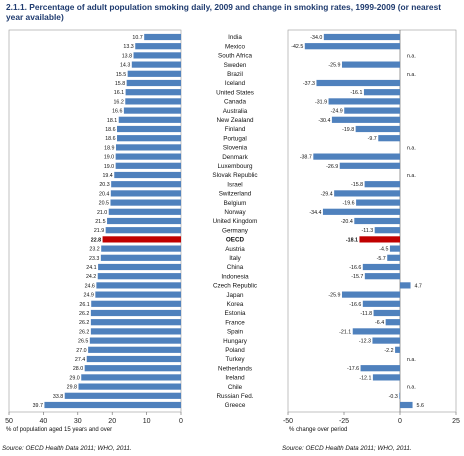  I want to click on country-label: Portugal, so click(234, 138).